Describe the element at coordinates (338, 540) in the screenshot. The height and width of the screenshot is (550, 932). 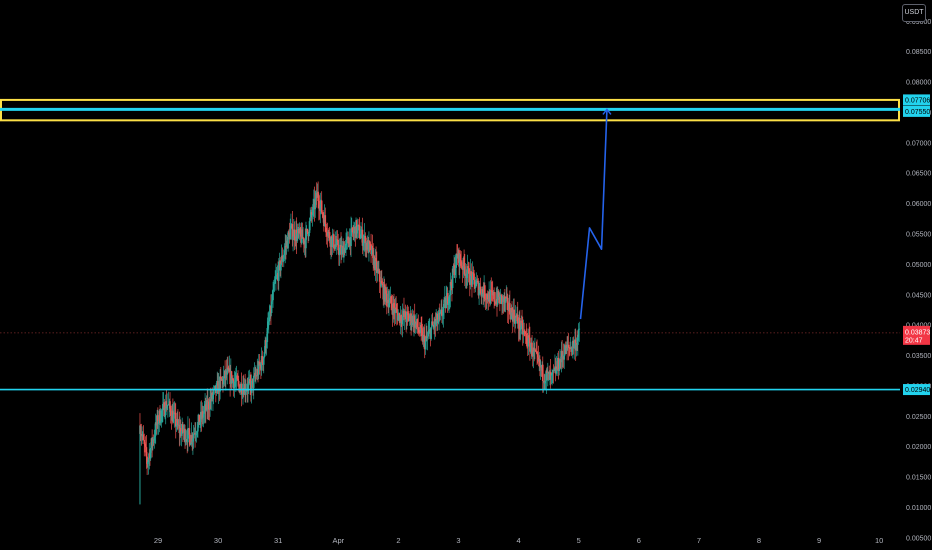
I see `x-tick-label: Apr` at that location.